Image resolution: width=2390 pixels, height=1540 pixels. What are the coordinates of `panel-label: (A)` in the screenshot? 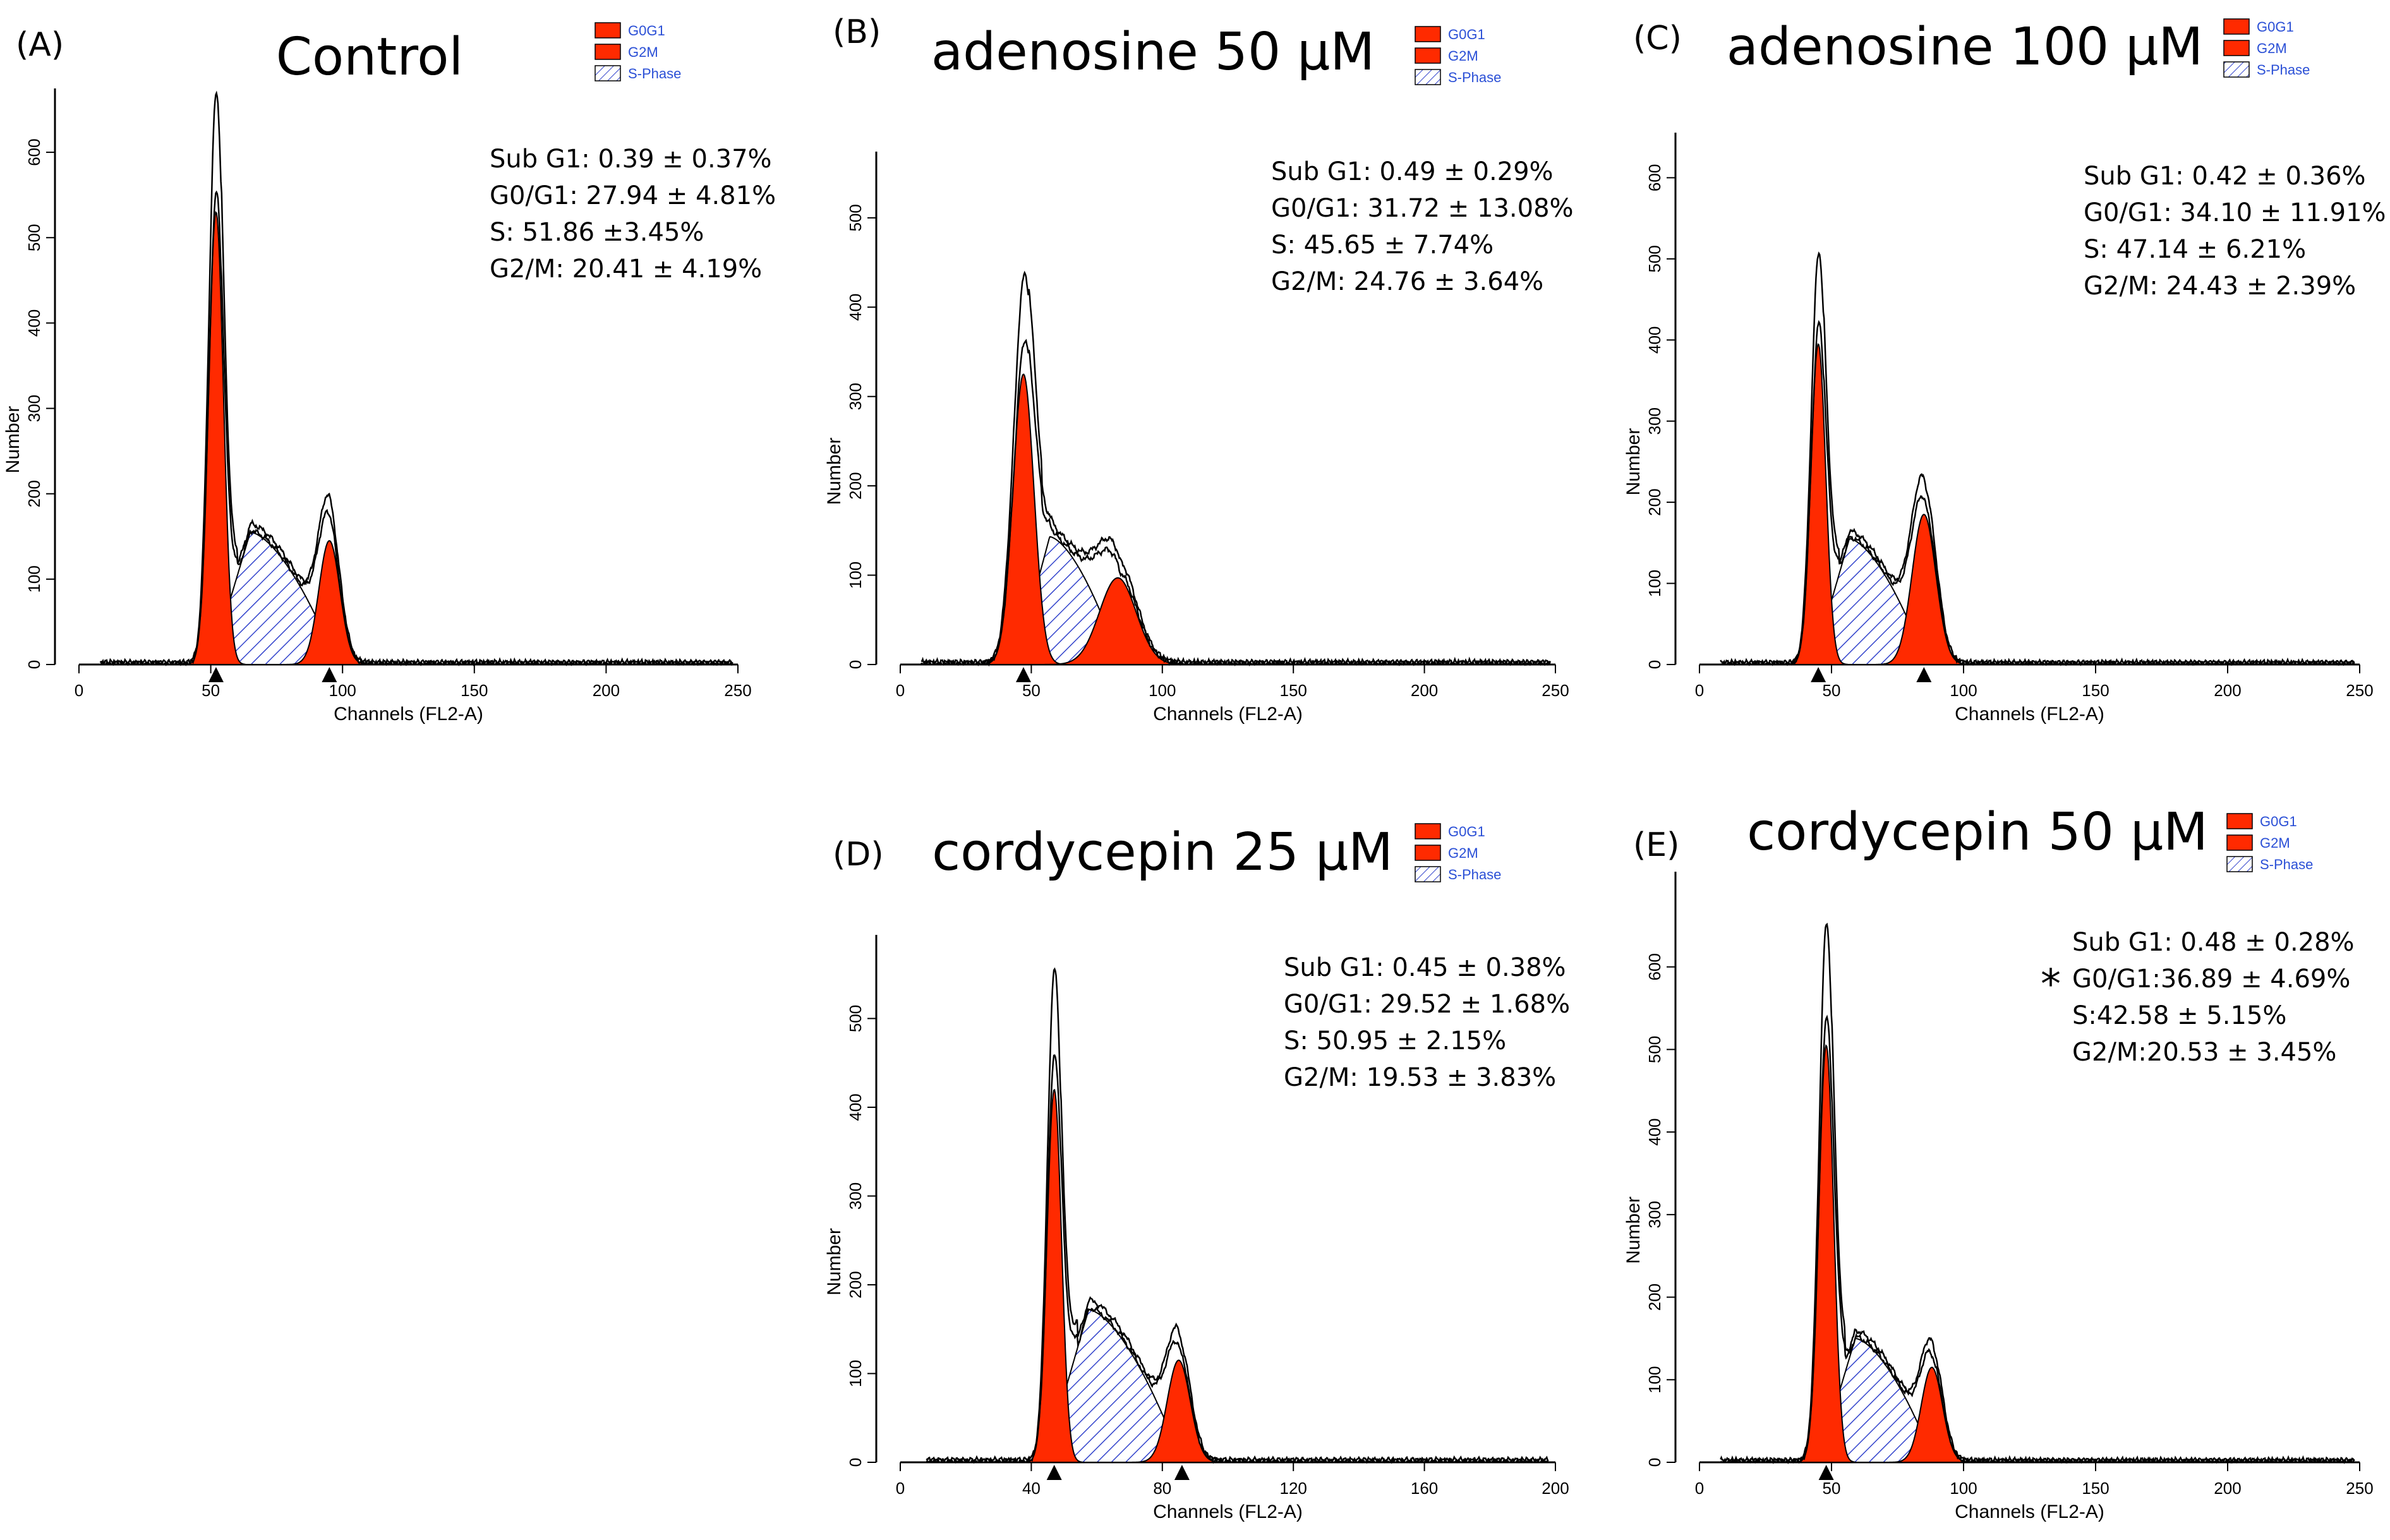 It's located at (40, 45).